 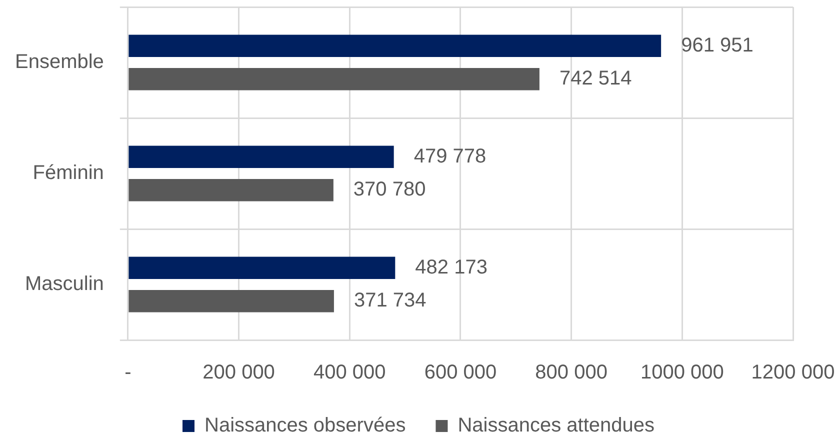 What do you see at coordinates (682, 373) in the screenshot?
I see `x-tick-label: 1000 000` at bounding box center [682, 373].